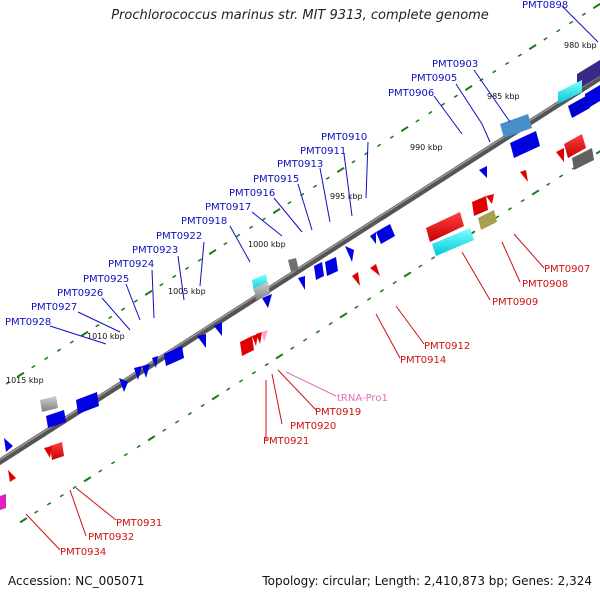  What do you see at coordinates (54, 307) in the screenshot?
I see `gene-label: PMT0927` at bounding box center [54, 307].